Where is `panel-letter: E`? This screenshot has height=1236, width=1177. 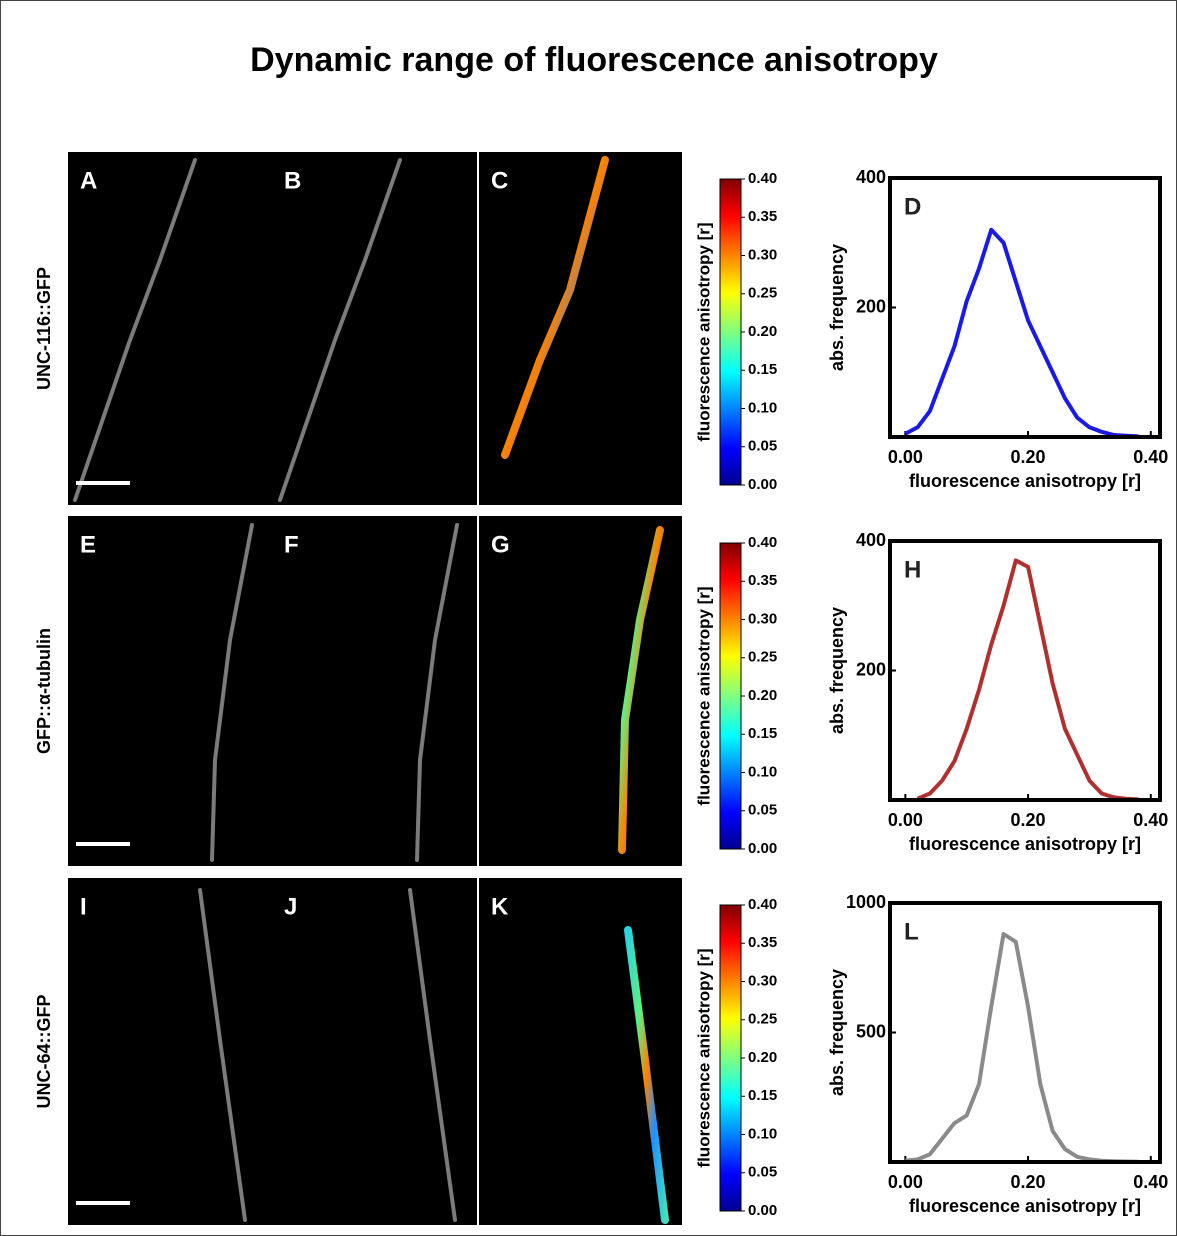 panel-letter: E is located at coordinates (88, 544).